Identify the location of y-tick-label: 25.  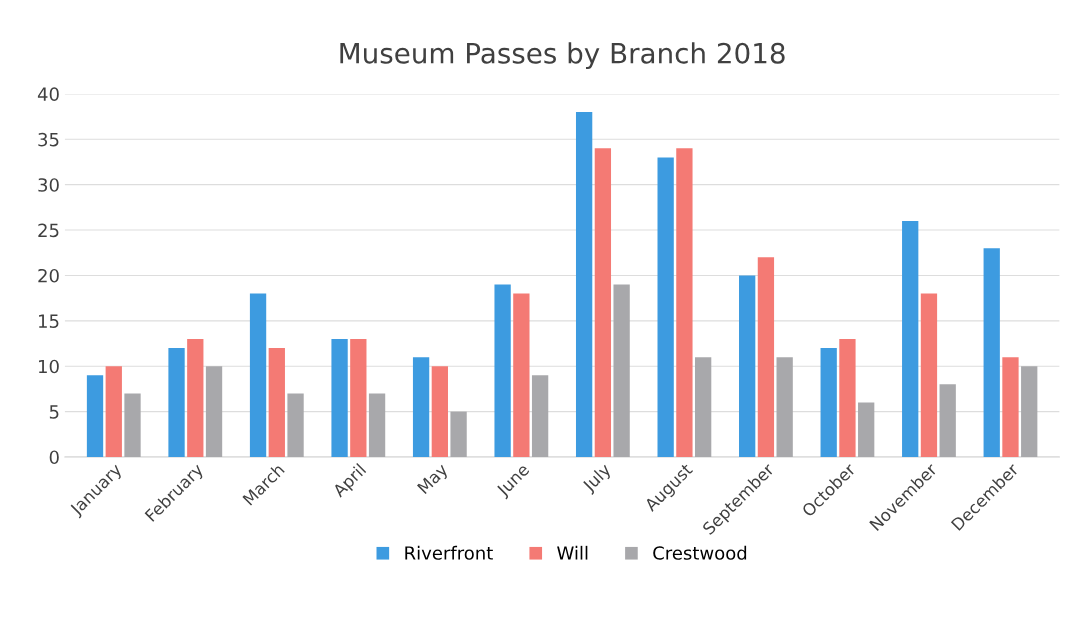
(48, 230).